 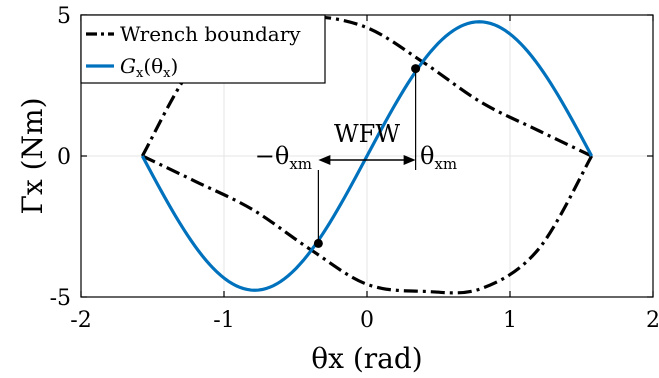 I want to click on x-tick-label: 2, so click(x=652, y=320).